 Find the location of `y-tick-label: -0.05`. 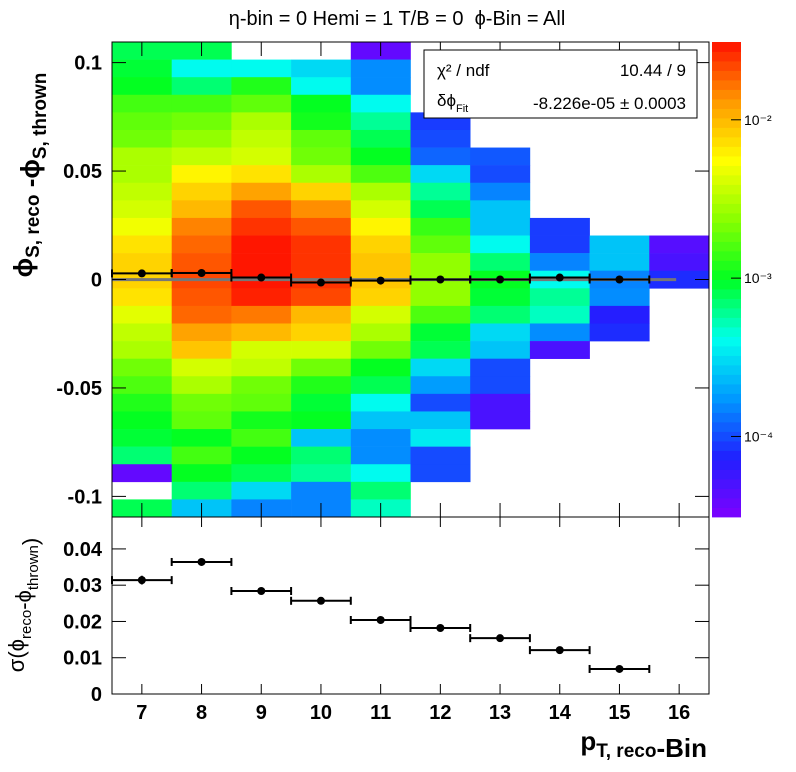

y-tick-label: -0.05 is located at coordinates (79, 389).